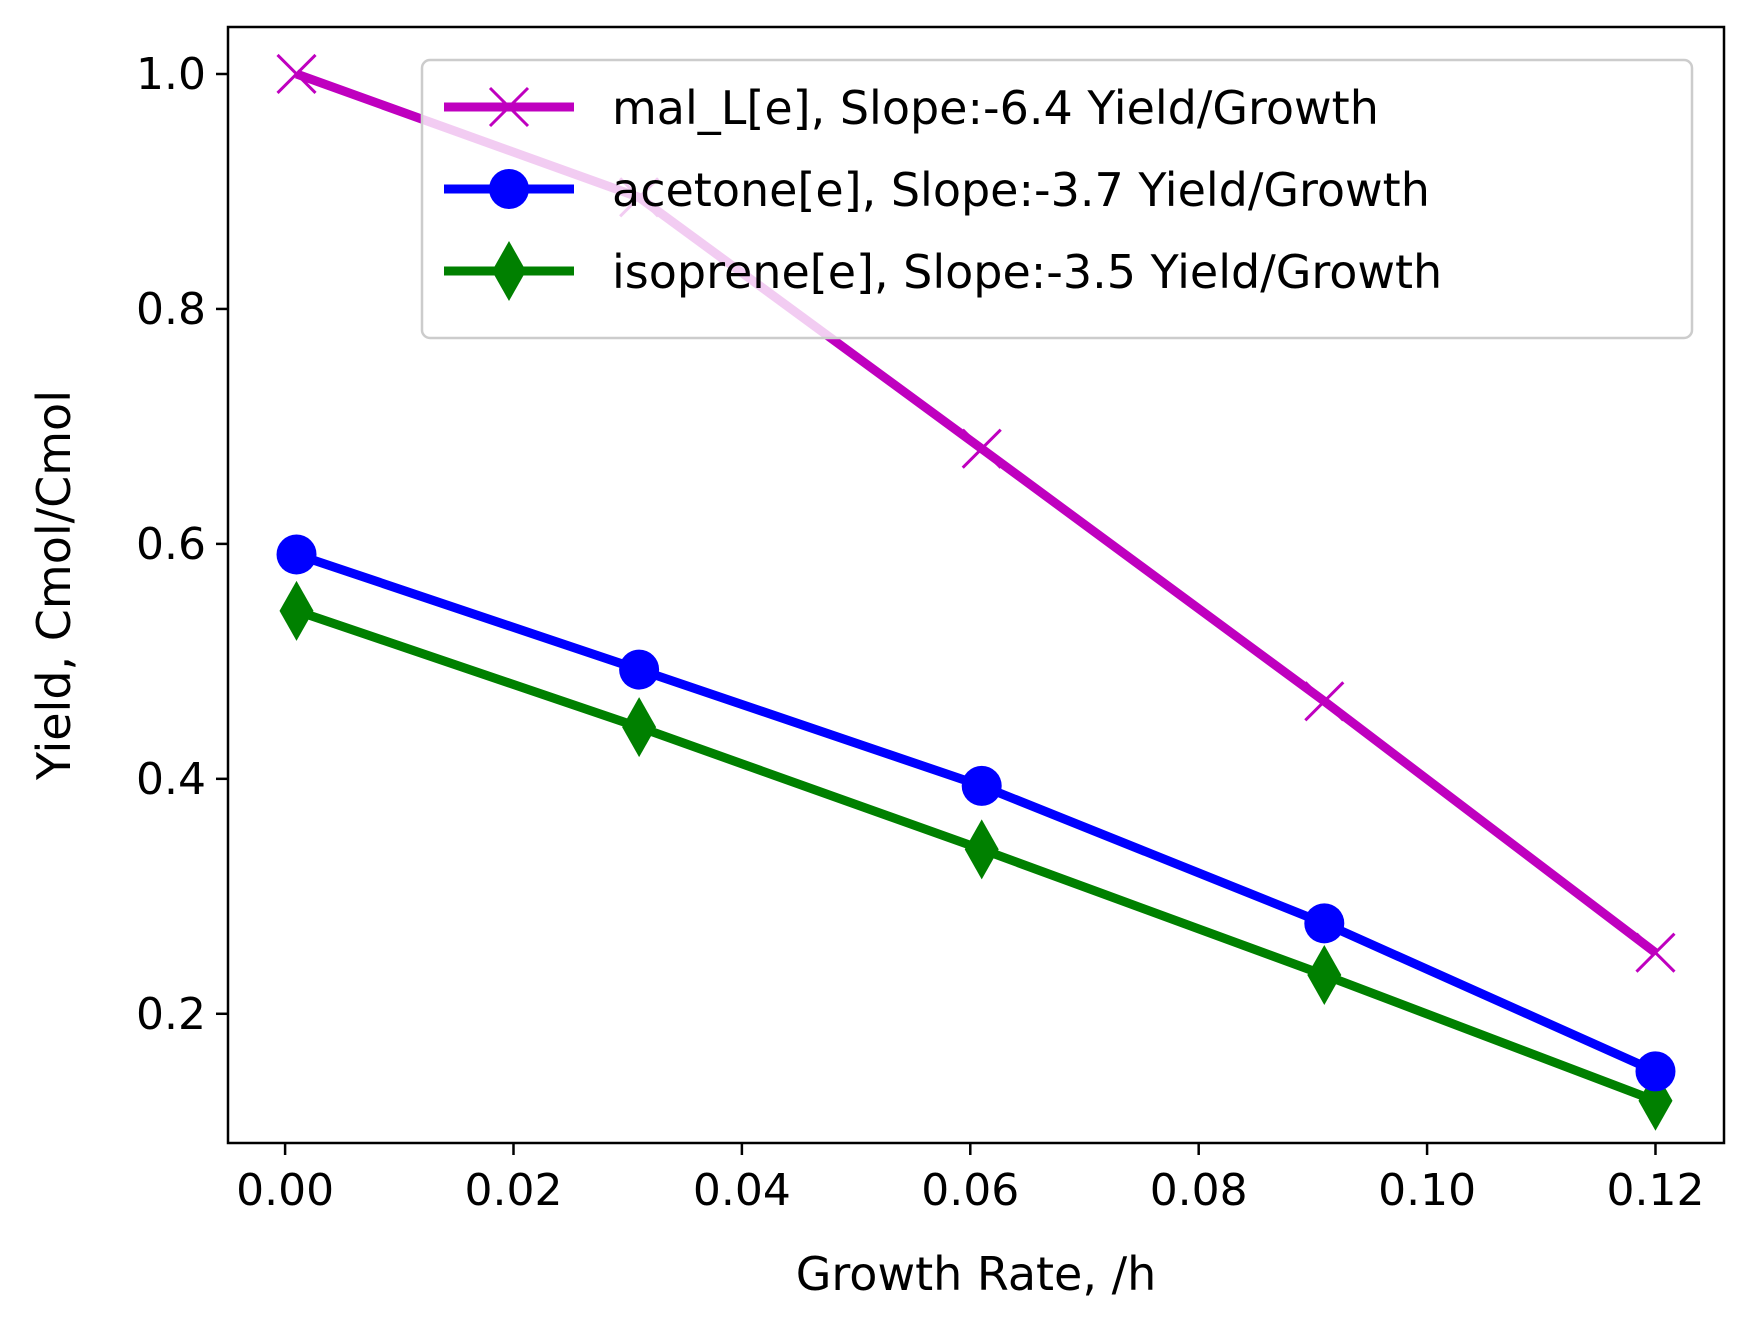  Describe the element at coordinates (1427, 1190) in the screenshot. I see `x-tick-label: 0.10` at that location.